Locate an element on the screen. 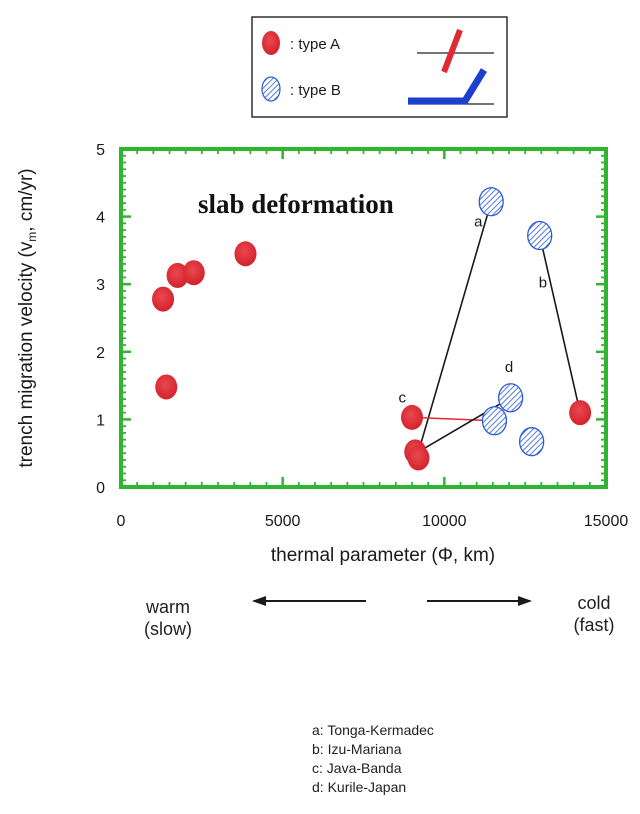 This screenshot has height=814, width=640. legend-marker-type-b is located at coordinates (271, 89).